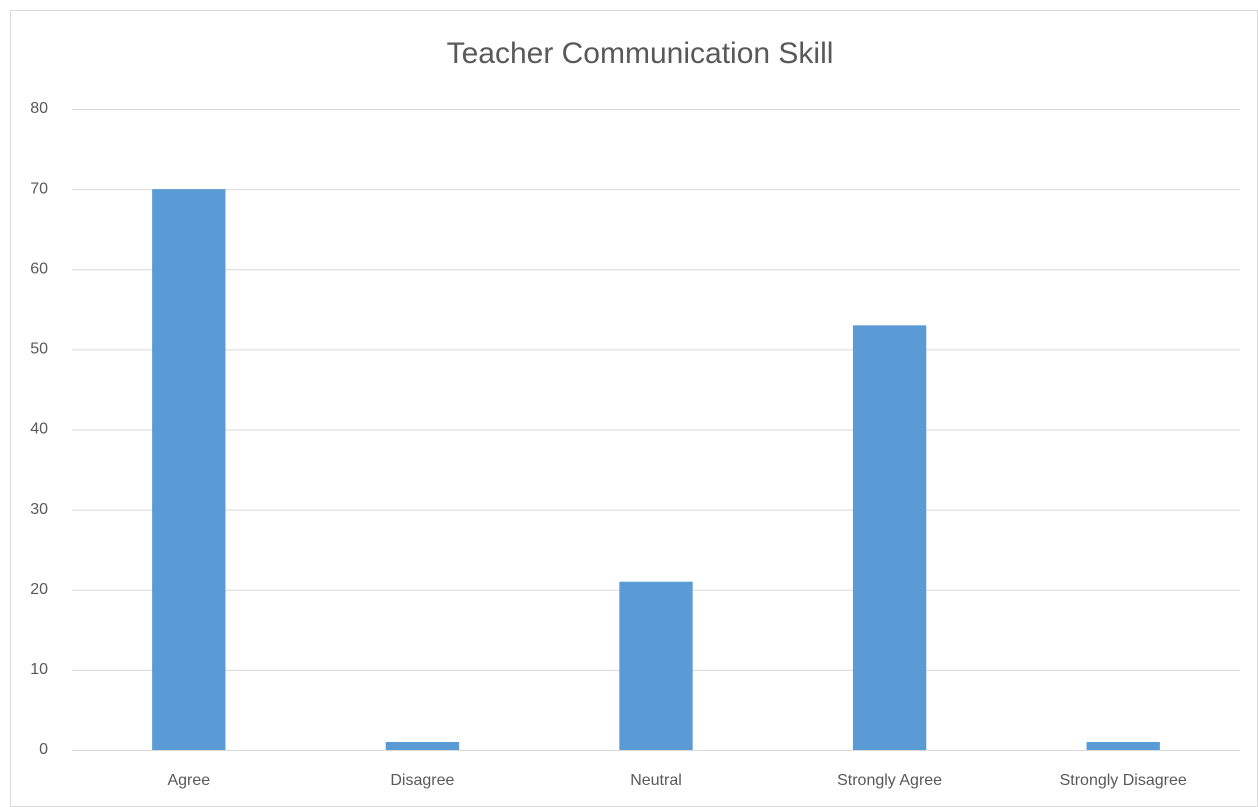 This screenshot has height=807, width=1258. I want to click on chart-title: Teacher Communication Skill, so click(640, 53).